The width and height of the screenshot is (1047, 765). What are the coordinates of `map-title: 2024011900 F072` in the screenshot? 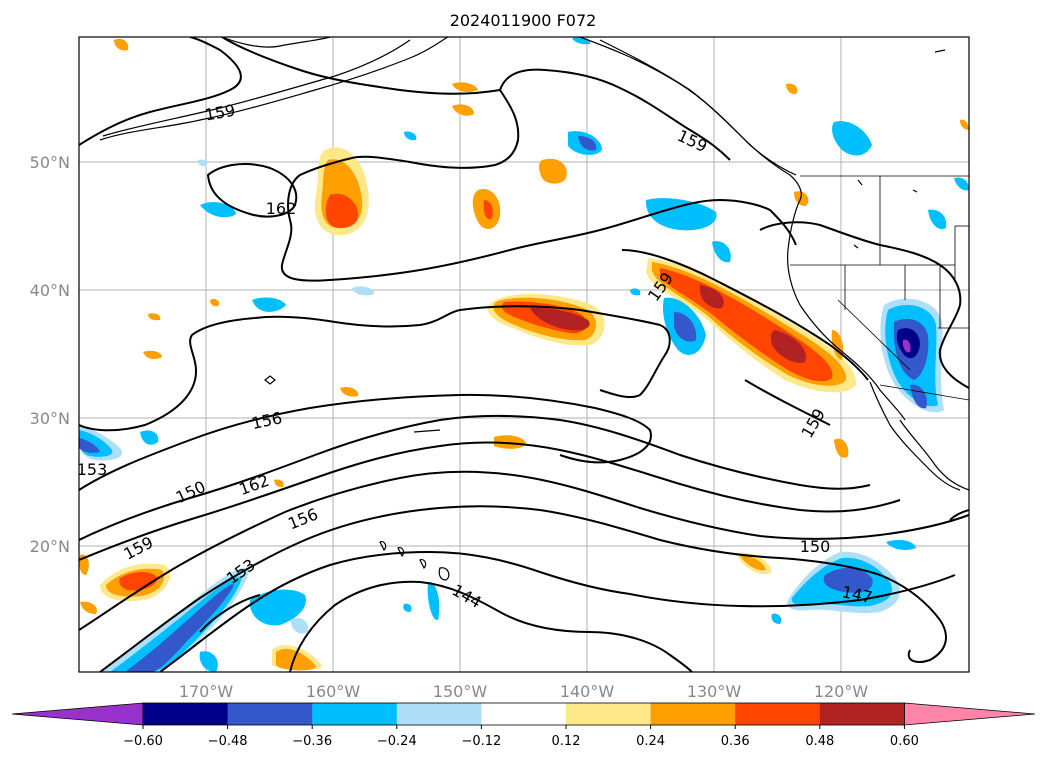 It's located at (523, 20).